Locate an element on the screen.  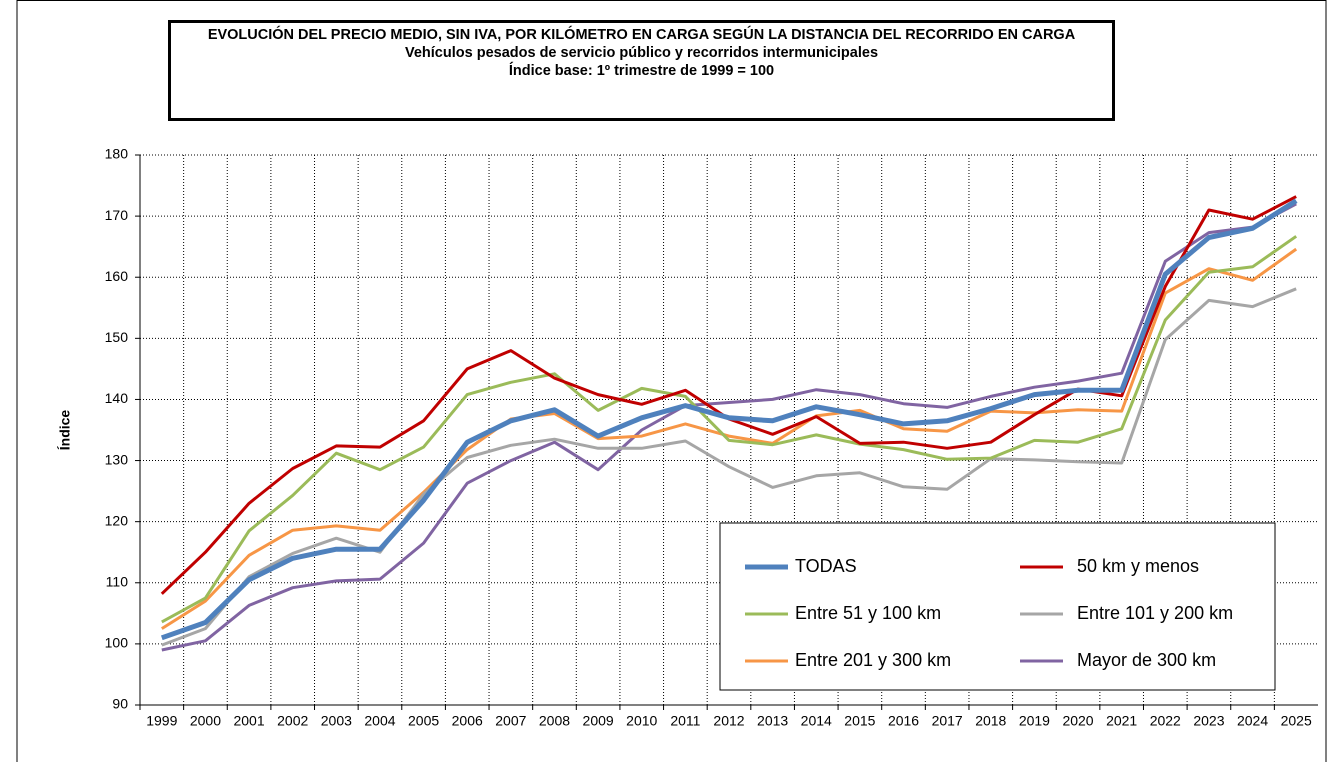
x-tick-label: 2008 is located at coordinates (554, 721).